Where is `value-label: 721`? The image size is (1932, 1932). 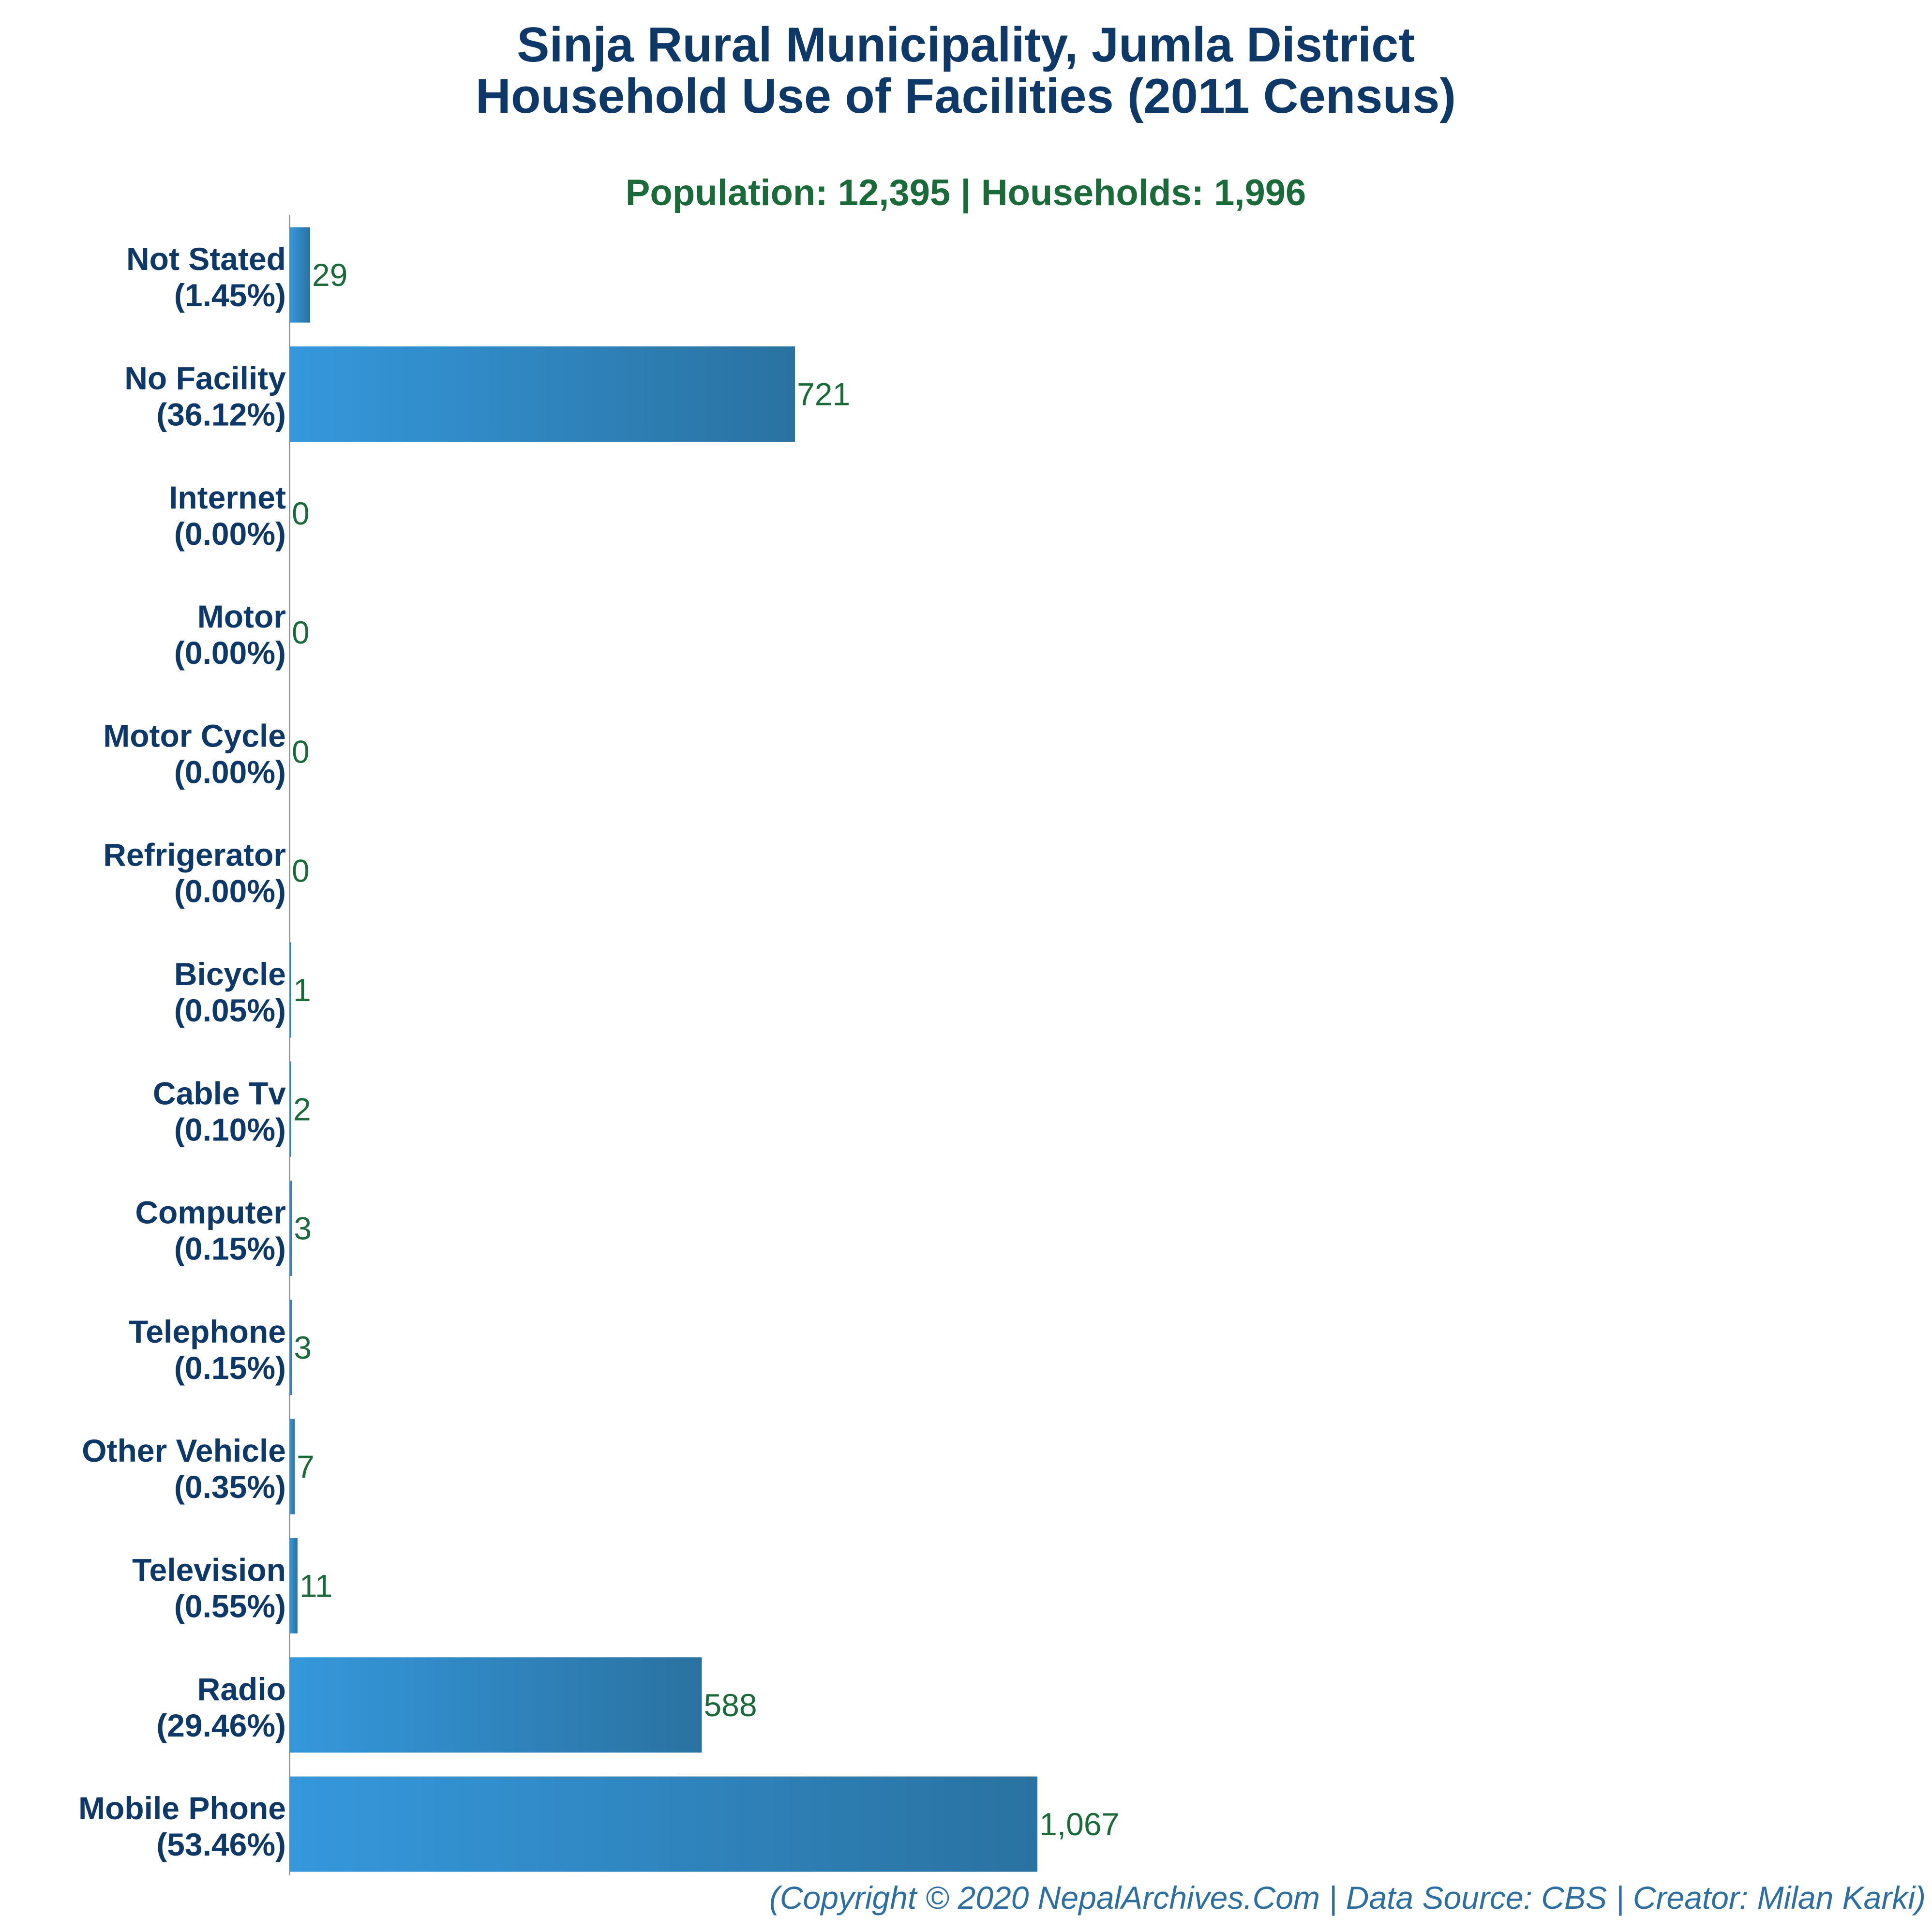 value-label: 721 is located at coordinates (823, 394).